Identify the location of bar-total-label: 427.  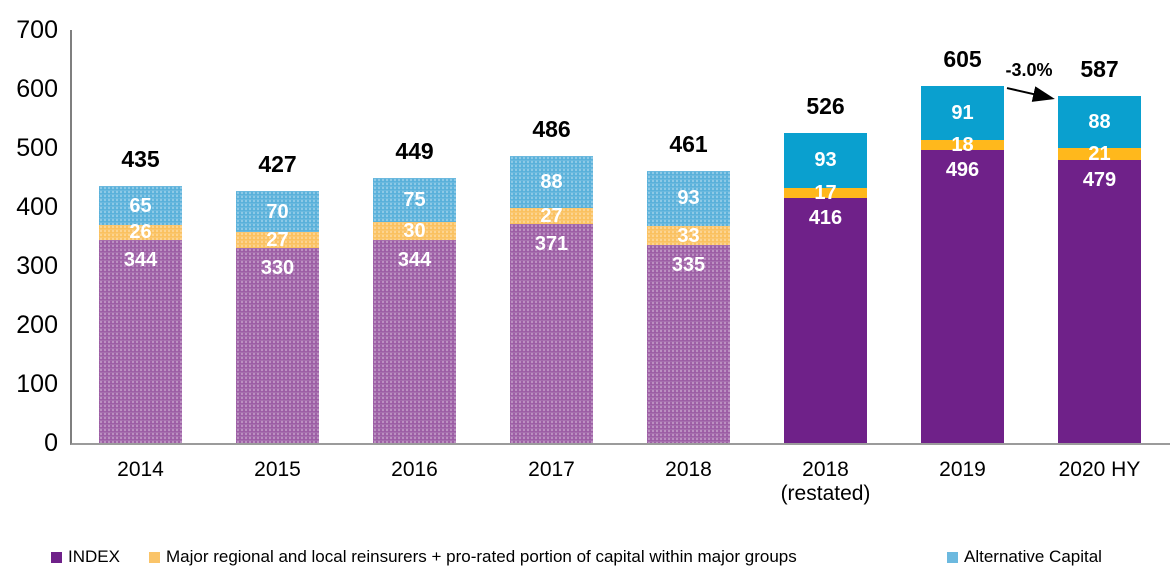
(277, 164).